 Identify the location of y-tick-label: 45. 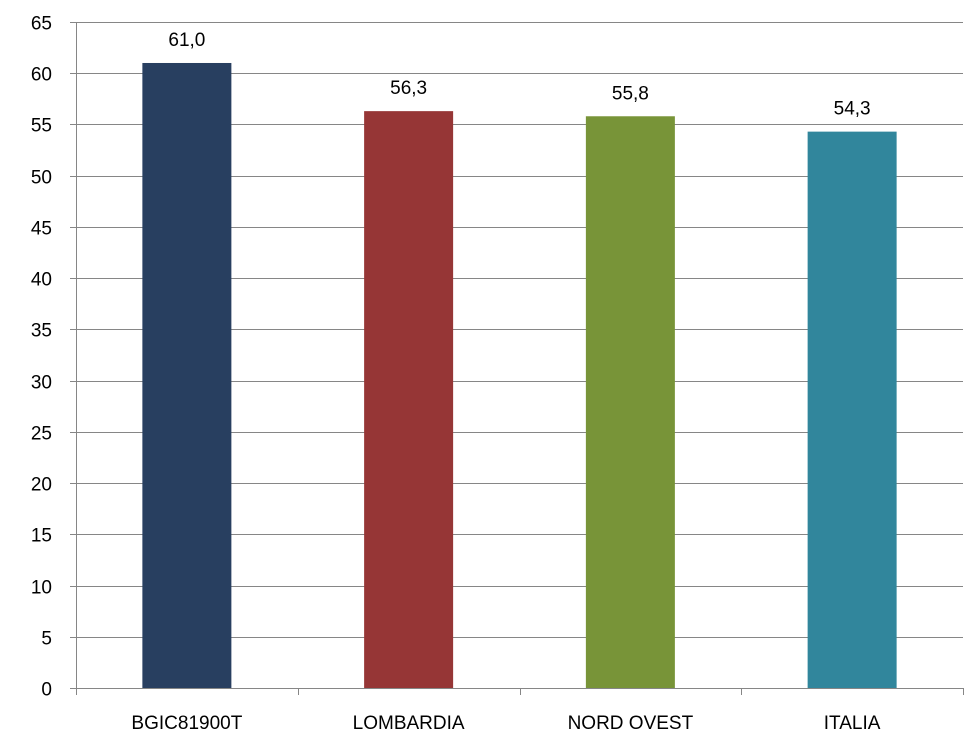
(41, 229).